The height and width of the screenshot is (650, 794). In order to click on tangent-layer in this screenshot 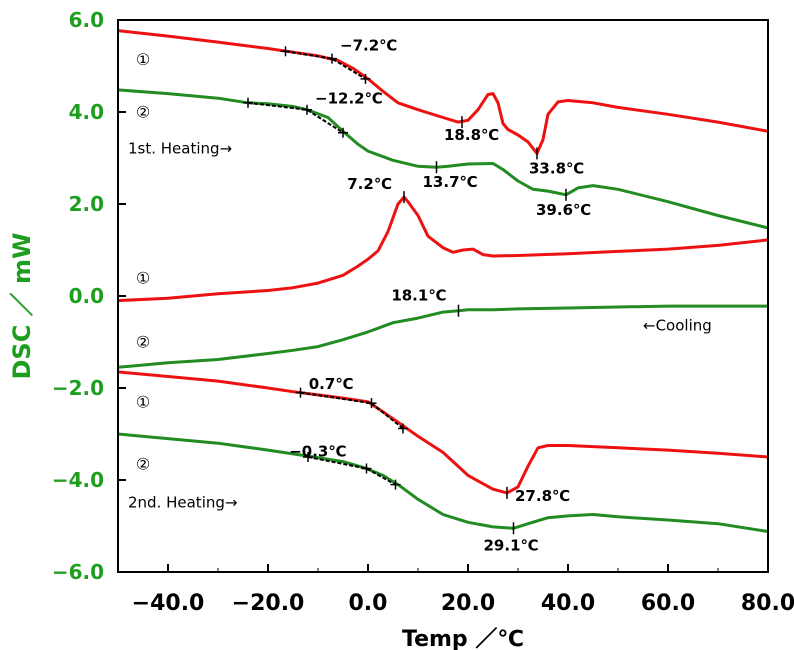, I will do `click(325, 268)`.